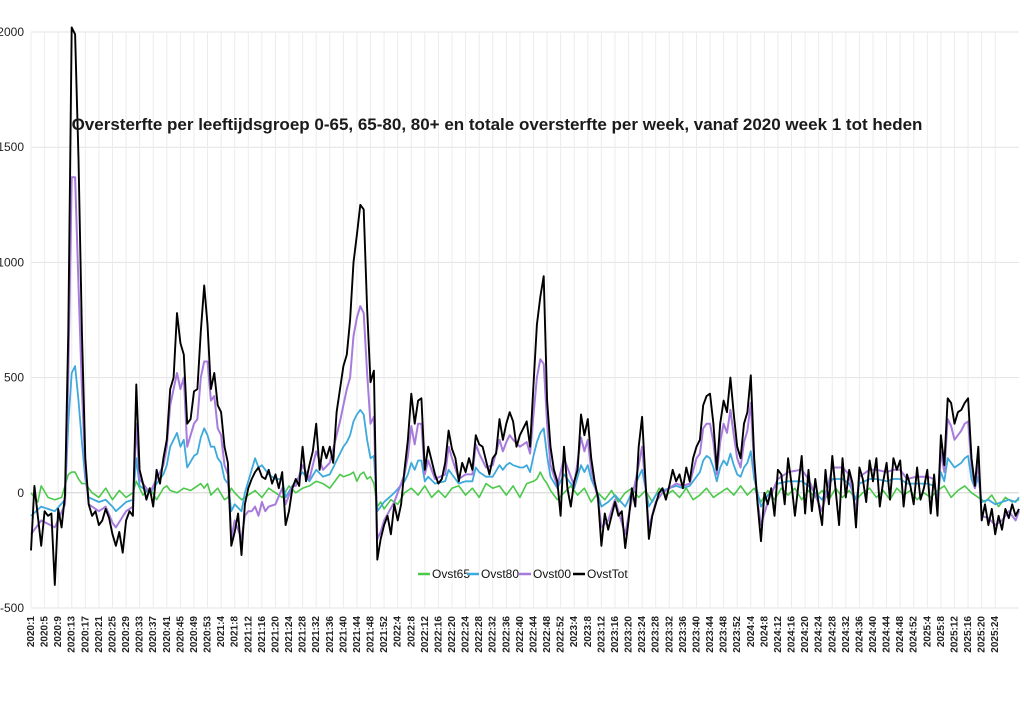 This screenshot has height=704, width=1024. Describe the element at coordinates (126, 634) in the screenshot. I see `x-tick-label: 2020:29` at that location.